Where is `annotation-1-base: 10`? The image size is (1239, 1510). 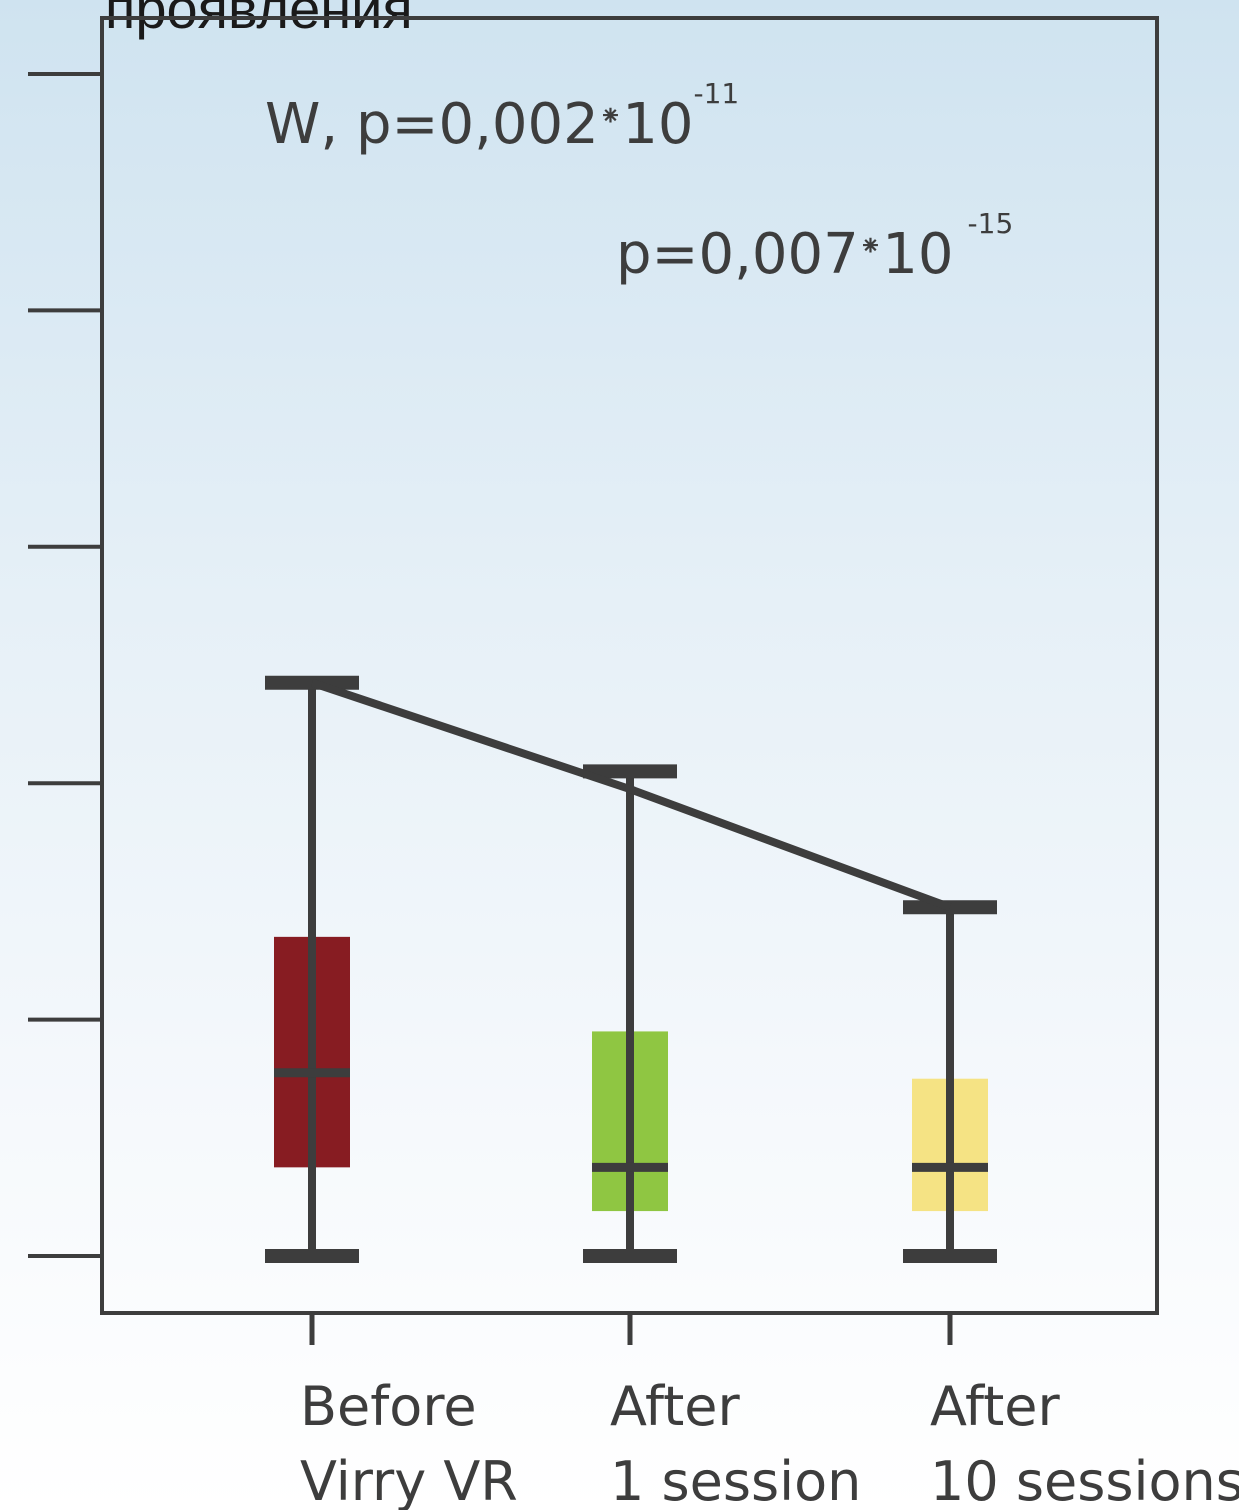 annotation-1-base: 10 is located at coordinates (657, 124).